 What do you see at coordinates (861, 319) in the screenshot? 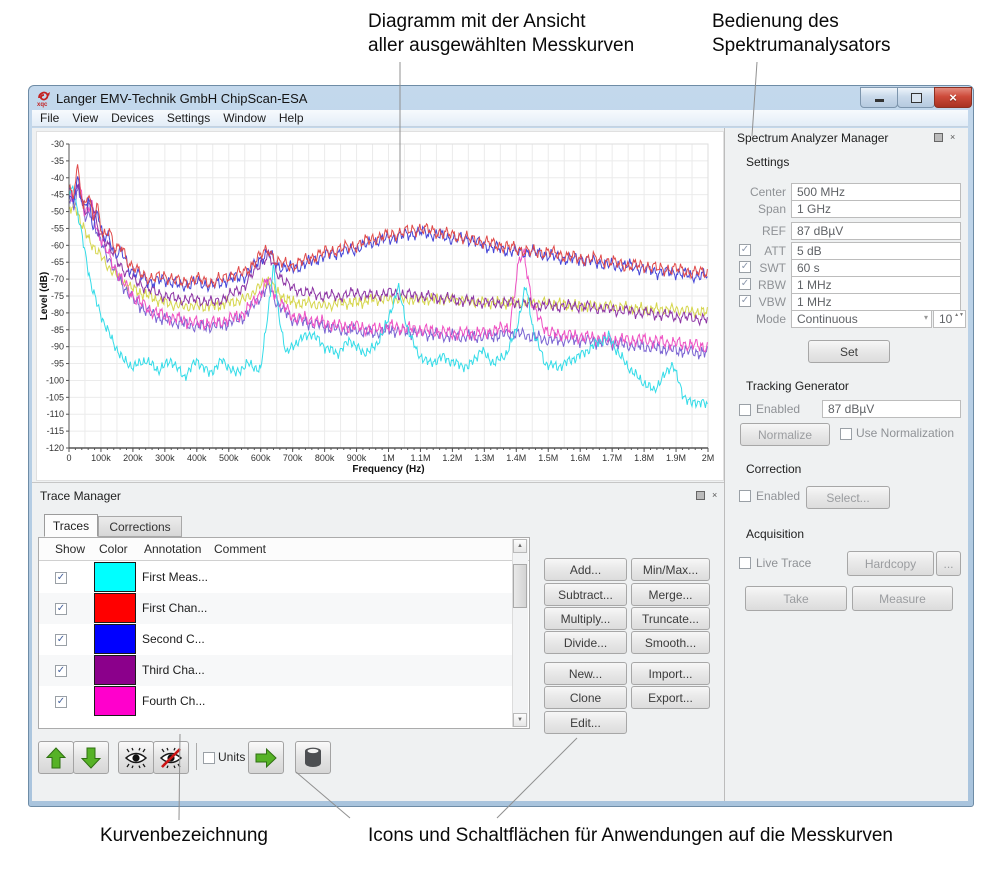
I see `mode-dropdown: Continuous ▾` at bounding box center [861, 319].